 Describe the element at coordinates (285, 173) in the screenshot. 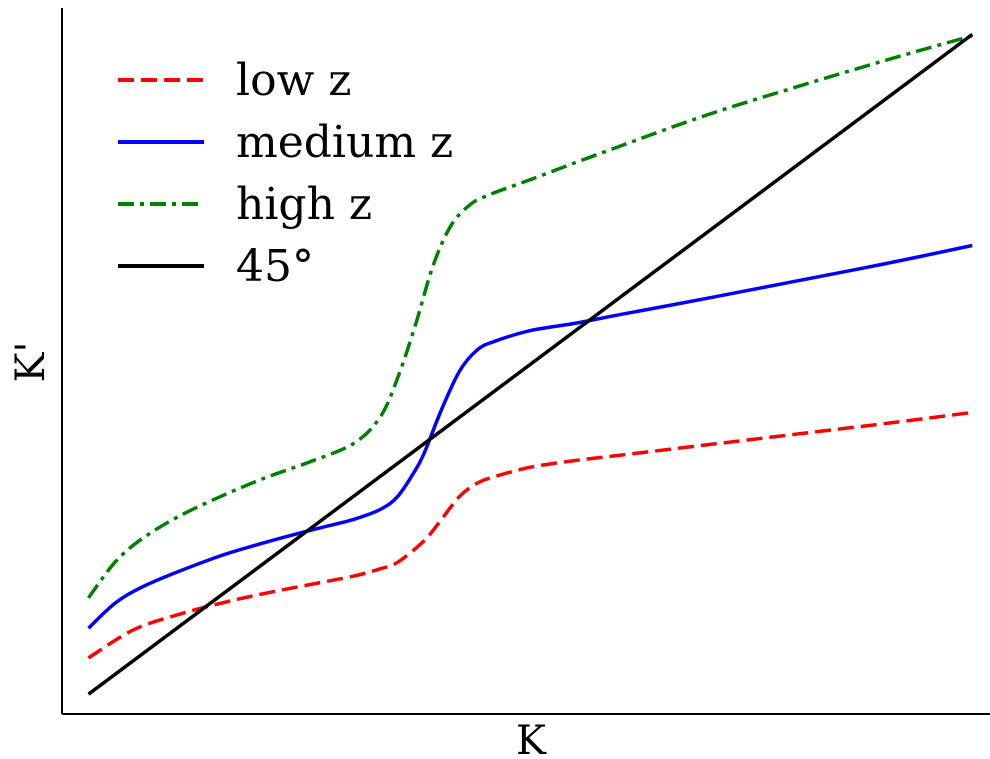

I see `legend: low z medium z high z 45°` at that location.